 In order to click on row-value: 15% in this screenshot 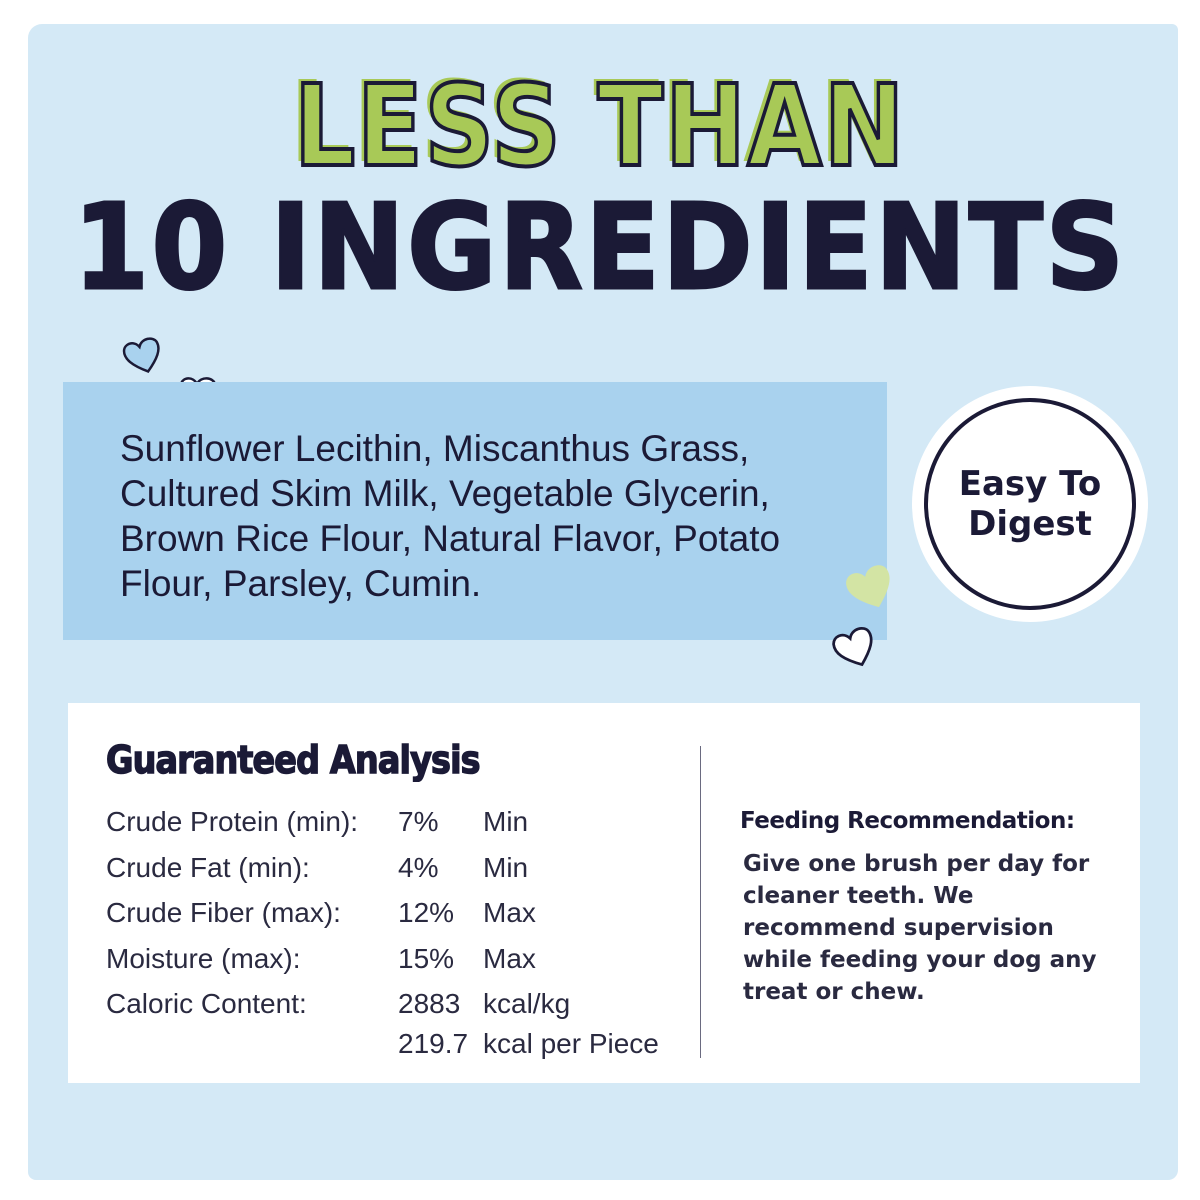, I will do `click(426, 958)`.